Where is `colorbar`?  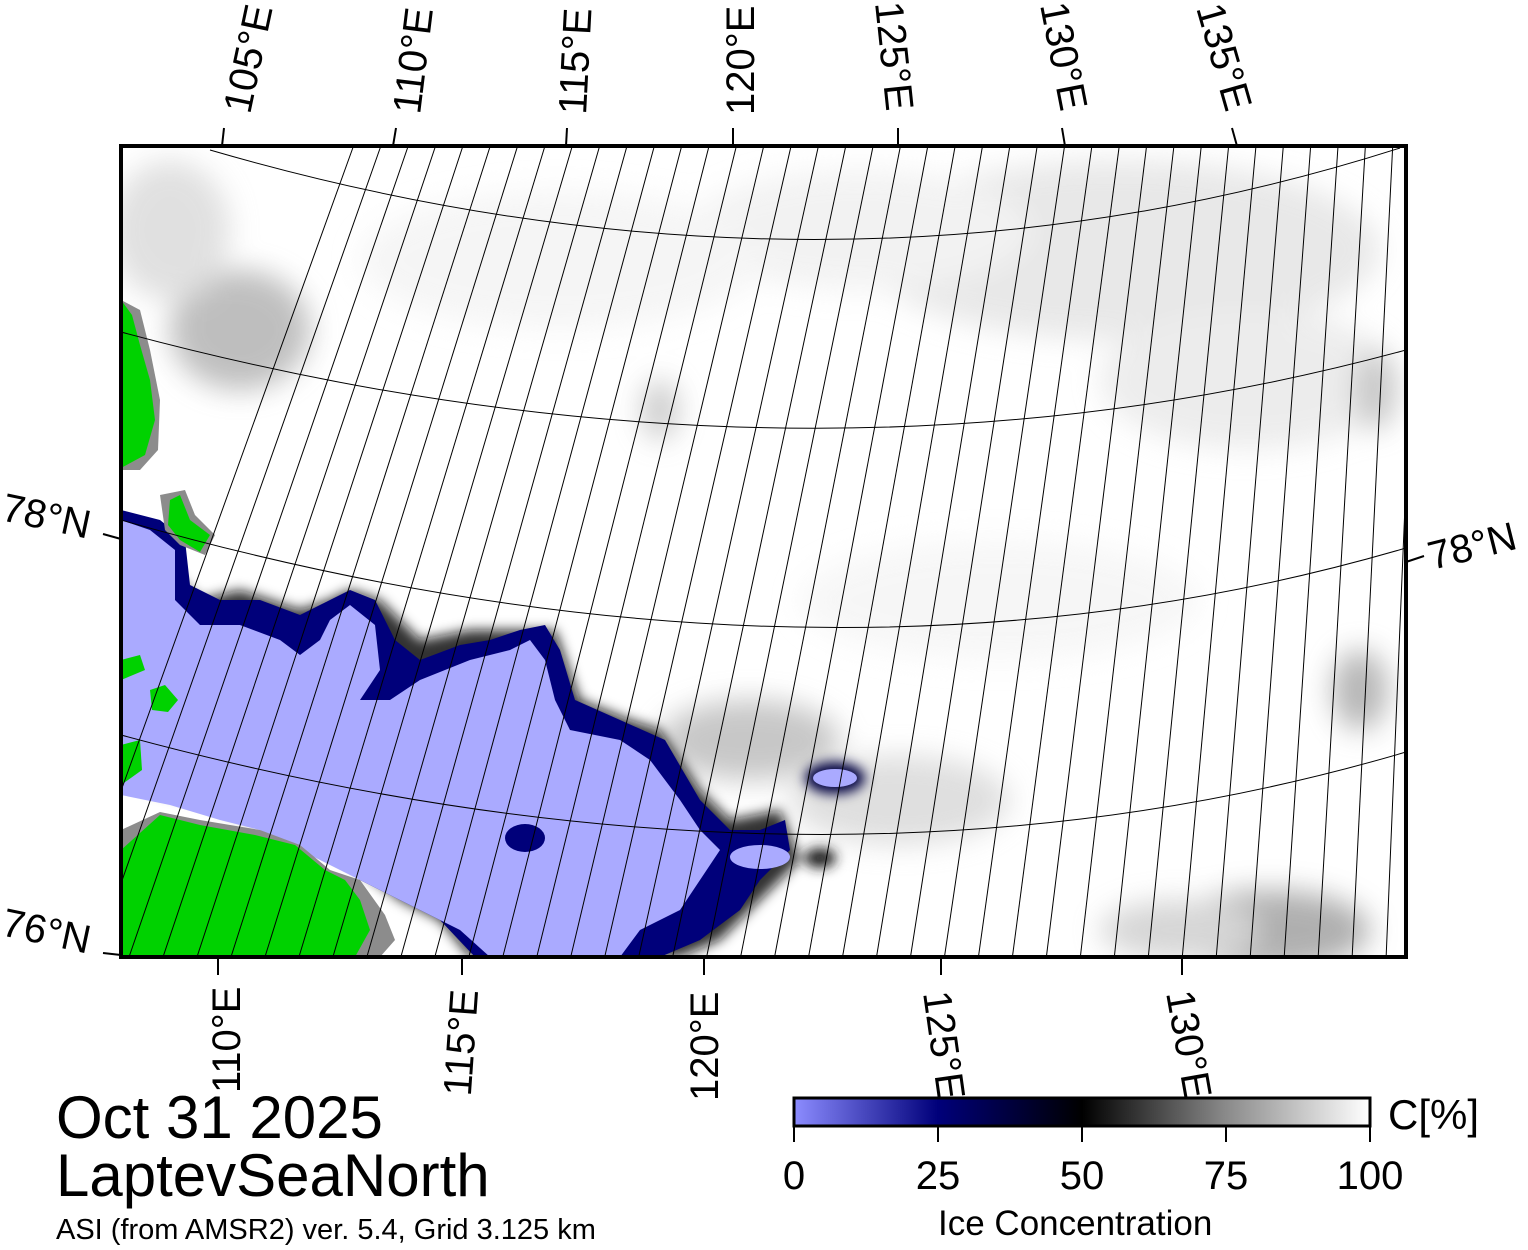
colorbar is located at coordinates (1082, 1119).